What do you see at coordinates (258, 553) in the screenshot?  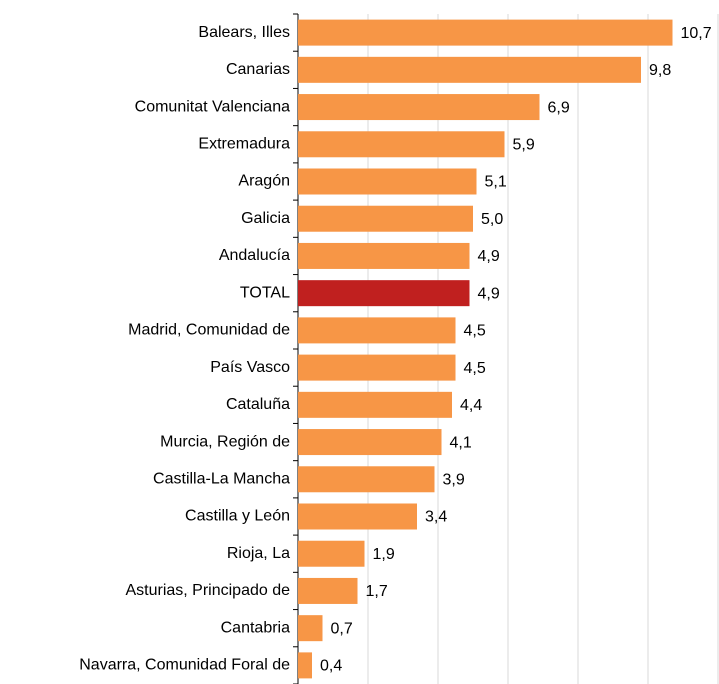 I see `y-tick-label: Rioja, La` at bounding box center [258, 553].